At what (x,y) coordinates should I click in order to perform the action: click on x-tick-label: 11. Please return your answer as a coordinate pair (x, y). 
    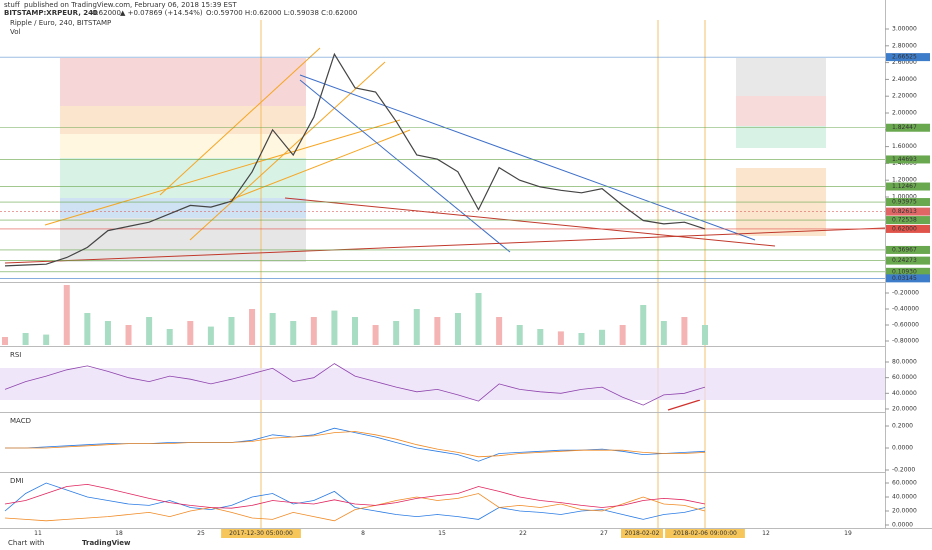
    Looking at the image, I should click on (38, 533).